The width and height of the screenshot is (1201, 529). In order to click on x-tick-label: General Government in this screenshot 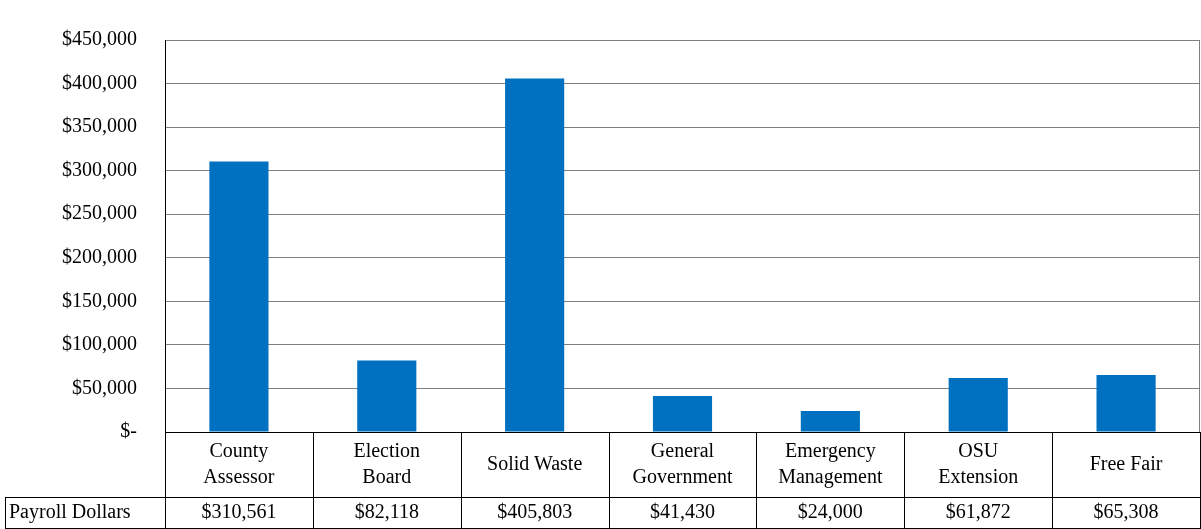, I will do `click(682, 462)`.